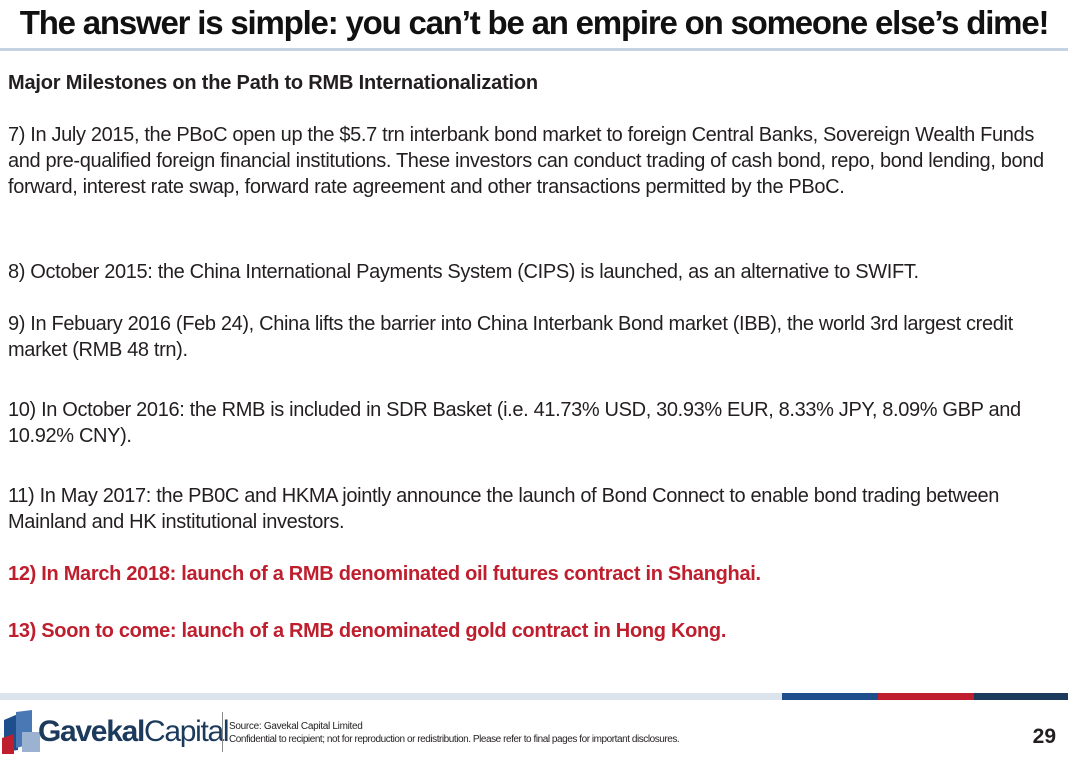 The width and height of the screenshot is (1068, 761). I want to click on gavekal-capital-logo: GavekalCapital, so click(115, 732).